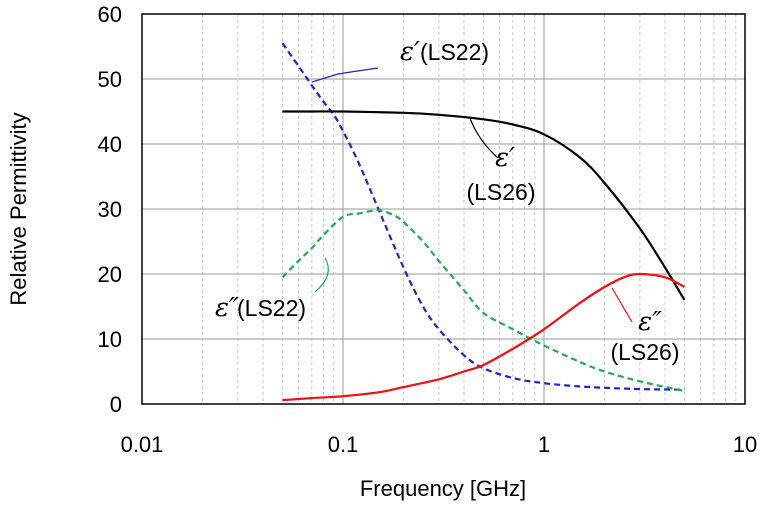 This screenshot has height=505, width=771. What do you see at coordinates (110, 274) in the screenshot?
I see `y-tick-label: 20` at bounding box center [110, 274].